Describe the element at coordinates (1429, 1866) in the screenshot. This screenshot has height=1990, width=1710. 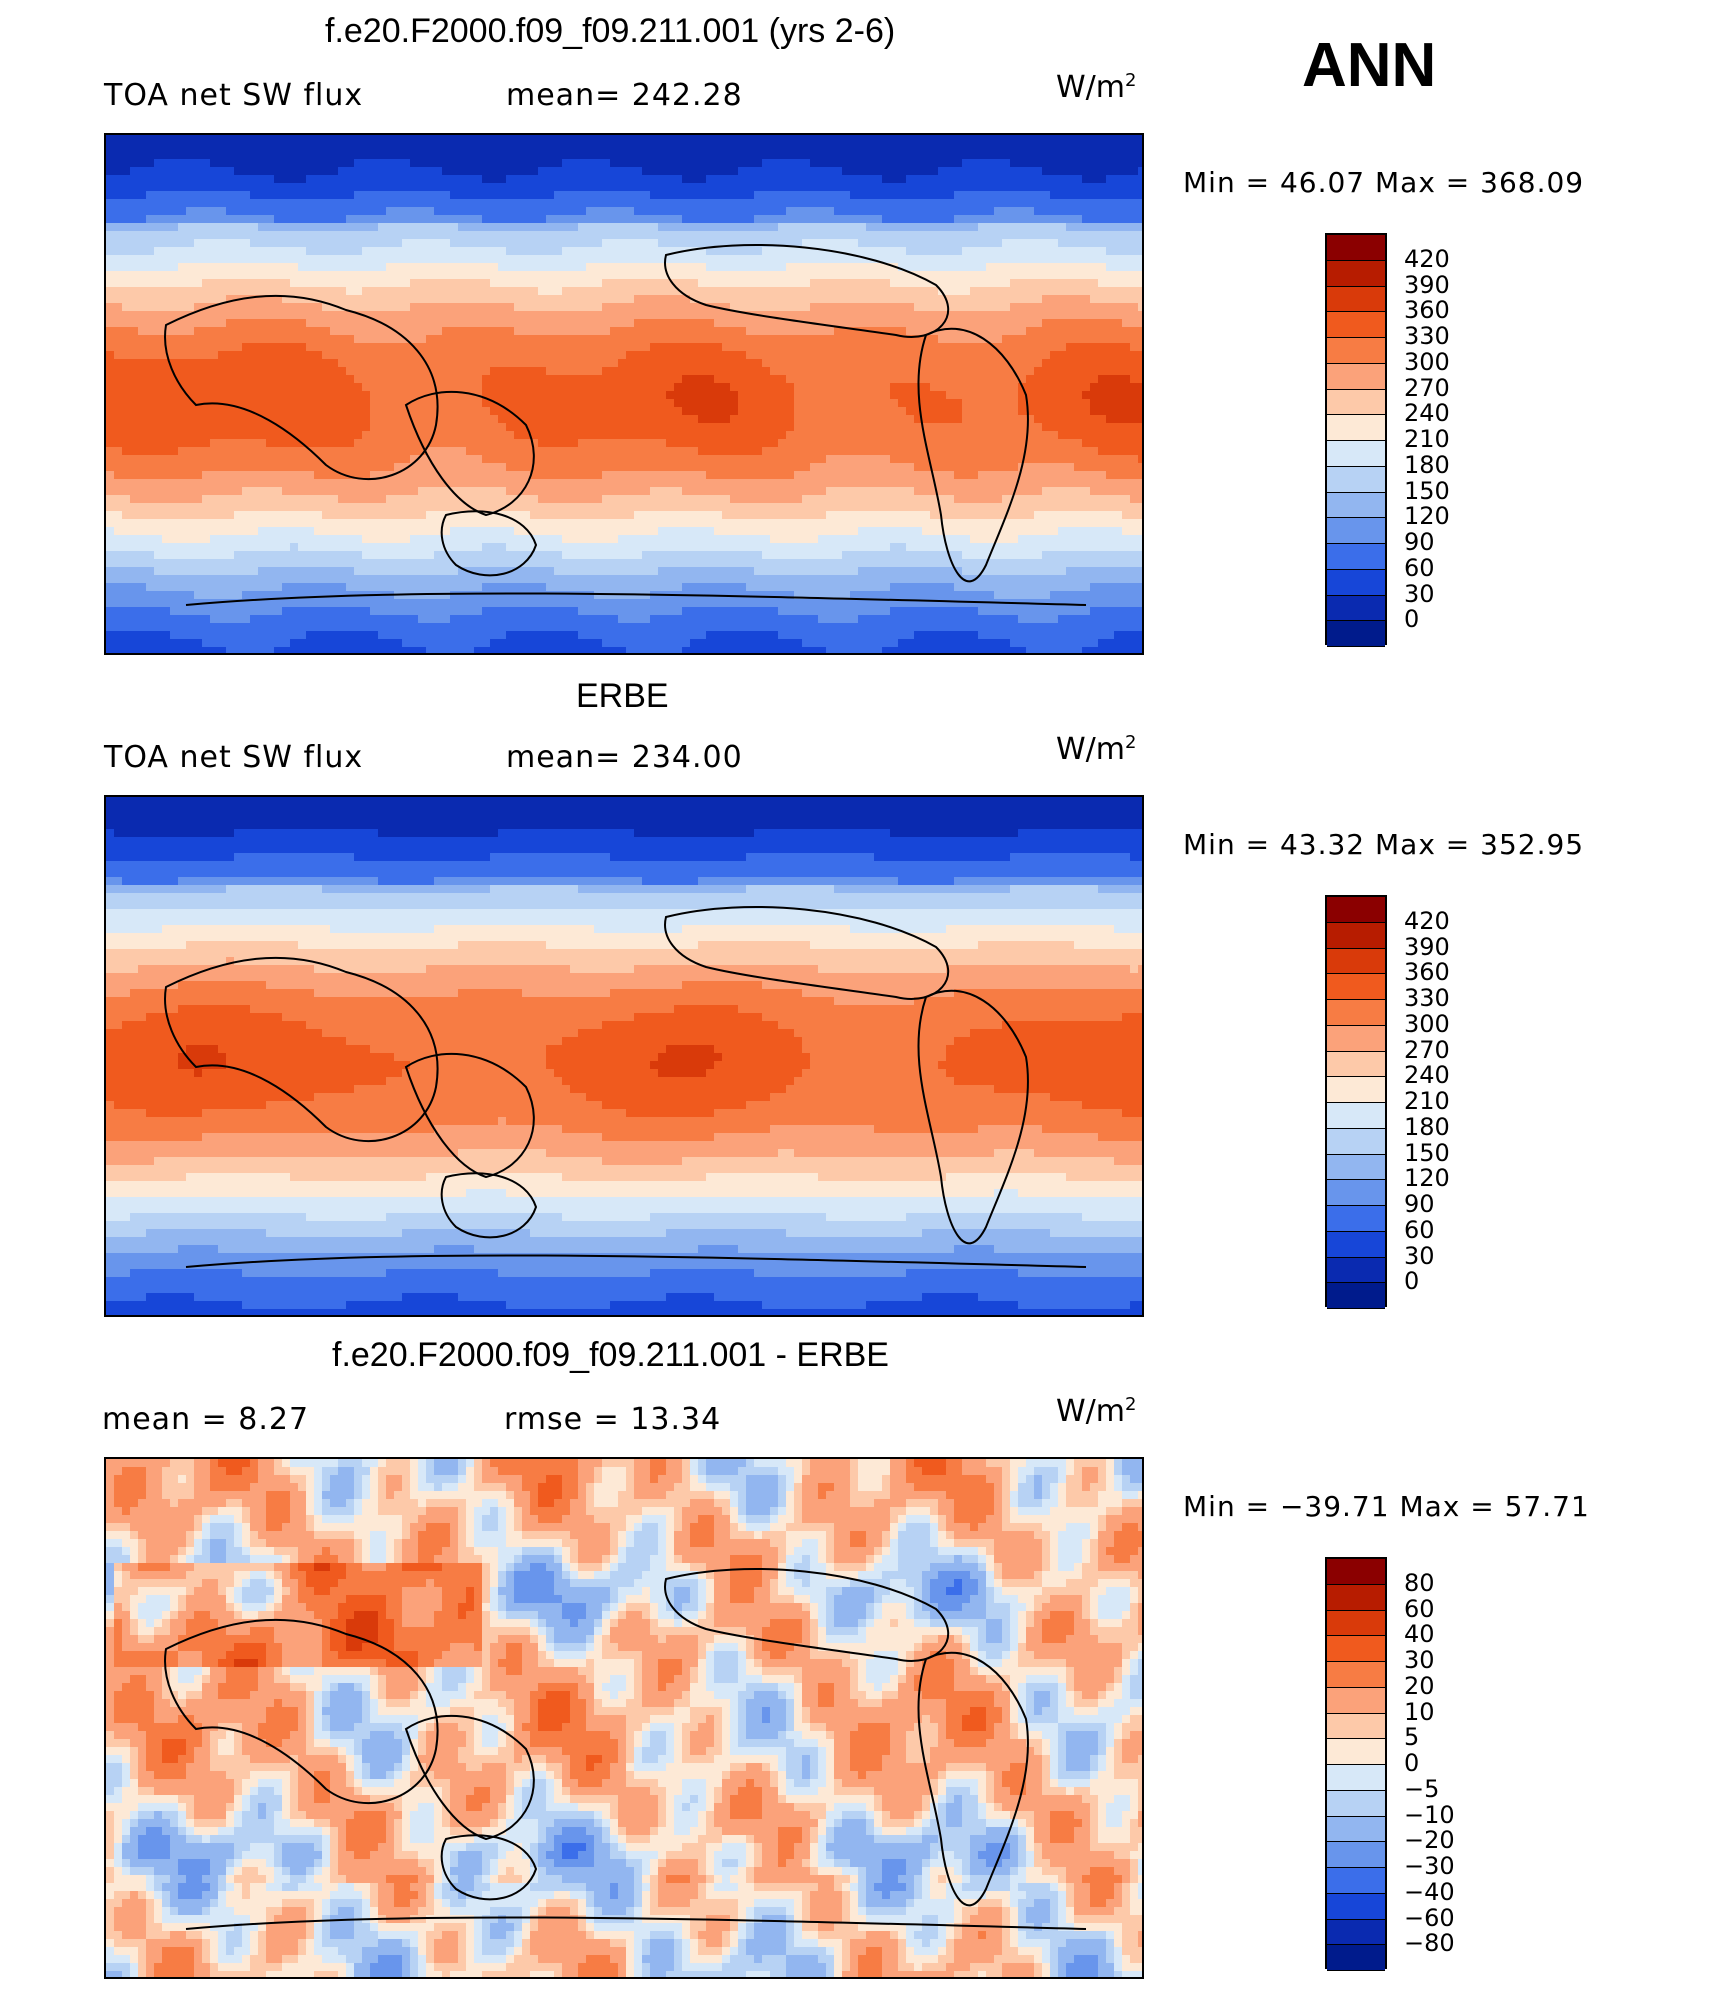
I see `legend-label: −30` at that location.